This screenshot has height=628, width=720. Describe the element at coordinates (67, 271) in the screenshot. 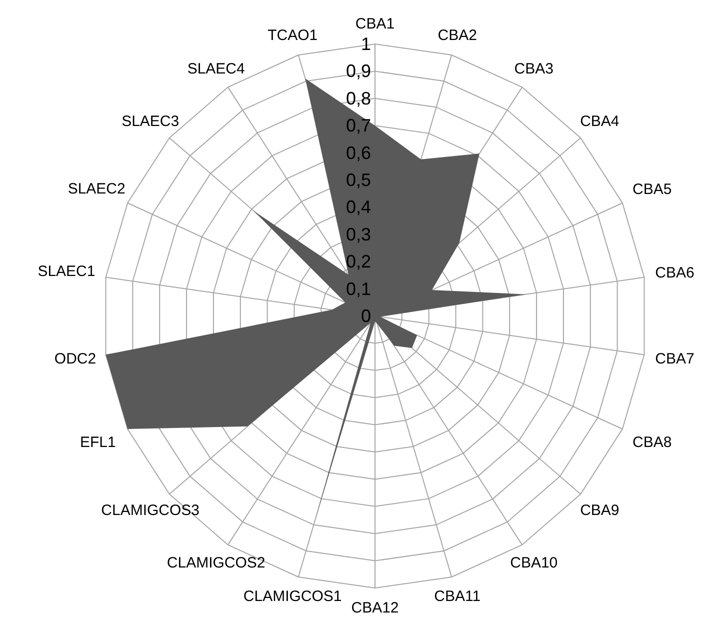

I see `spoke-label: SLAEC1` at that location.